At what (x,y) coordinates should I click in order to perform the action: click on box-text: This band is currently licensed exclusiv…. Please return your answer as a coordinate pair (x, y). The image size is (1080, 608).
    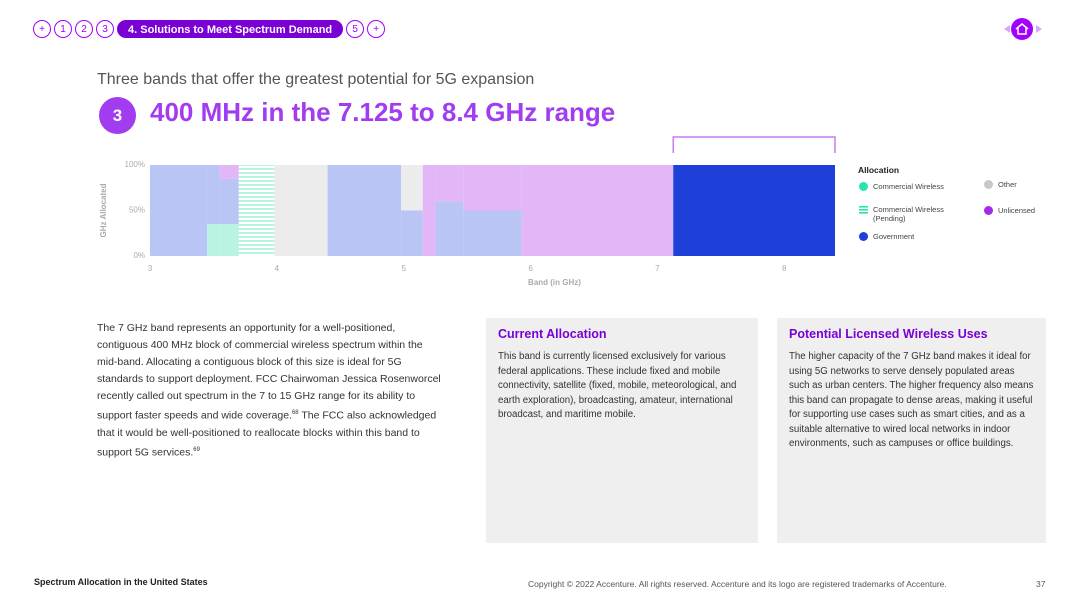
    Looking at the image, I should click on (617, 385).